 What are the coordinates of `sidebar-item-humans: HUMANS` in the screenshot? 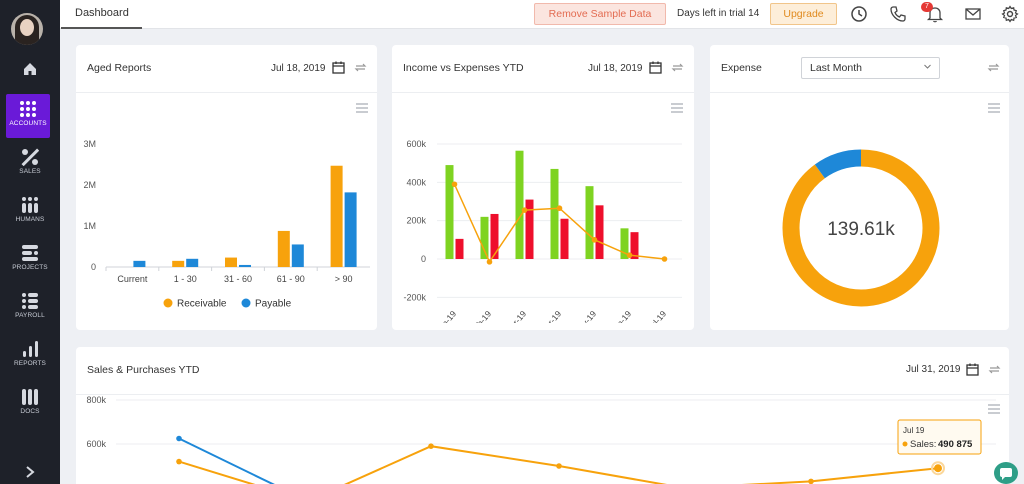 It's located at (30, 215).